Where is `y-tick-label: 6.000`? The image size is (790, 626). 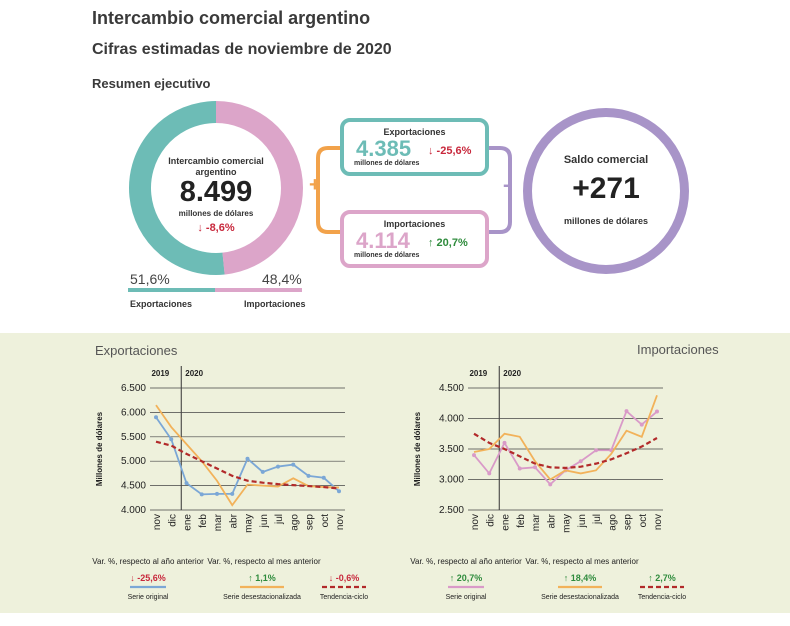
y-tick-label: 6.000 is located at coordinates (133, 412).